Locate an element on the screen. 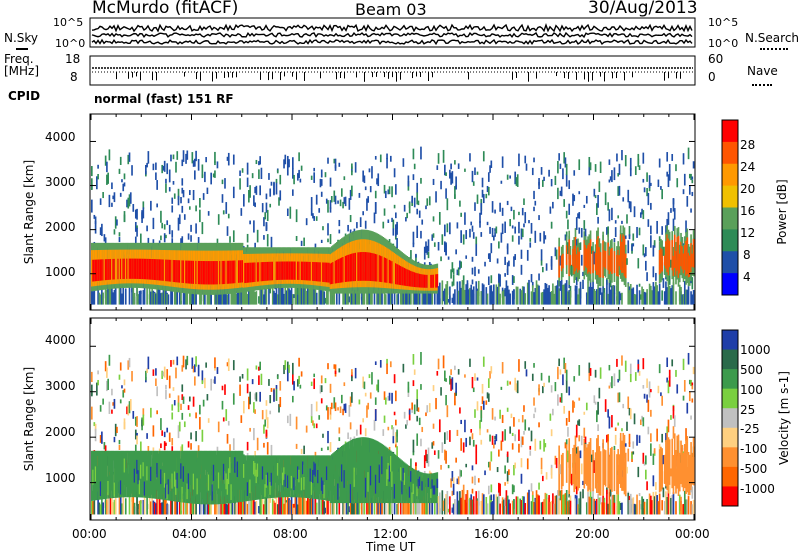 This screenshot has height=554, width=800. nave-right-label: Nave is located at coordinates (762, 71).